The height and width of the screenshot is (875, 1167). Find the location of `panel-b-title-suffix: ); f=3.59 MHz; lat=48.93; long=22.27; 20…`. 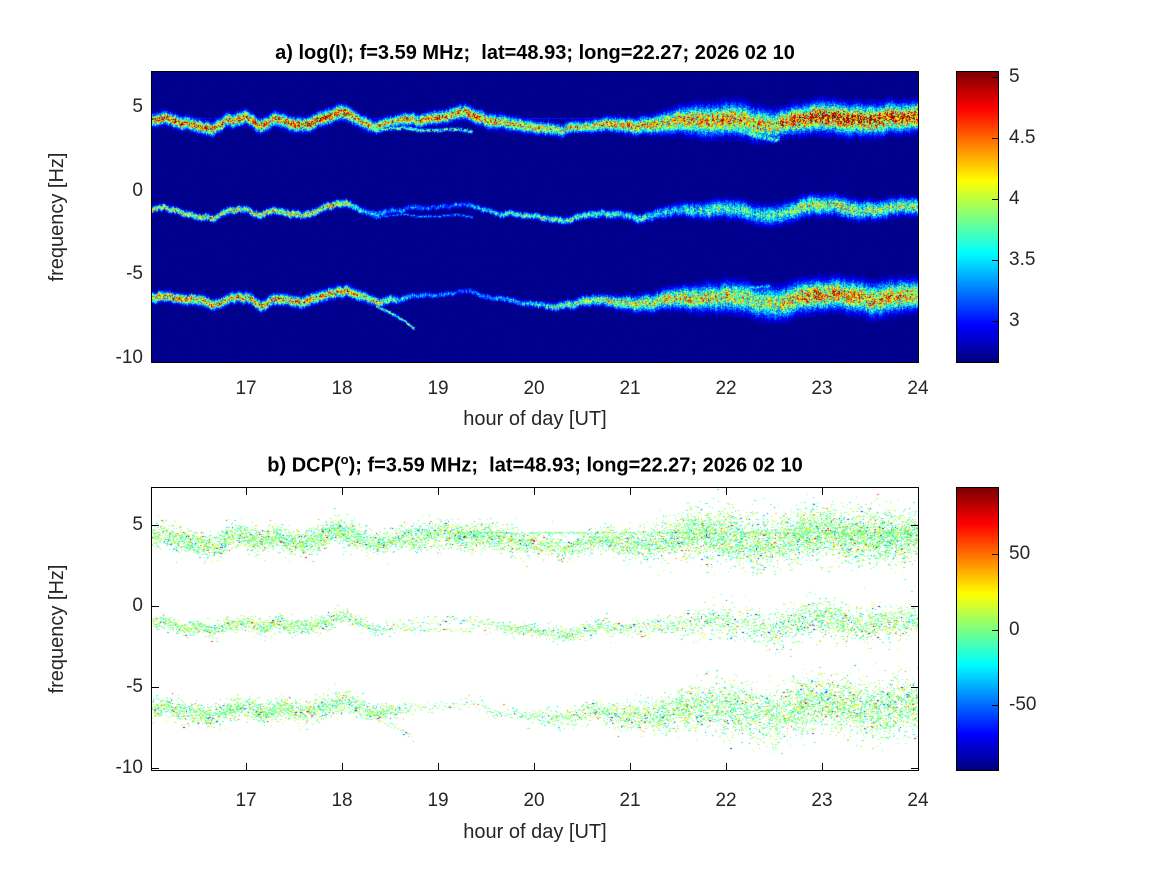

panel-b-title-suffix: ); f=3.59 MHz; lat=48.93; long=22.27; 20… is located at coordinates (575, 465).